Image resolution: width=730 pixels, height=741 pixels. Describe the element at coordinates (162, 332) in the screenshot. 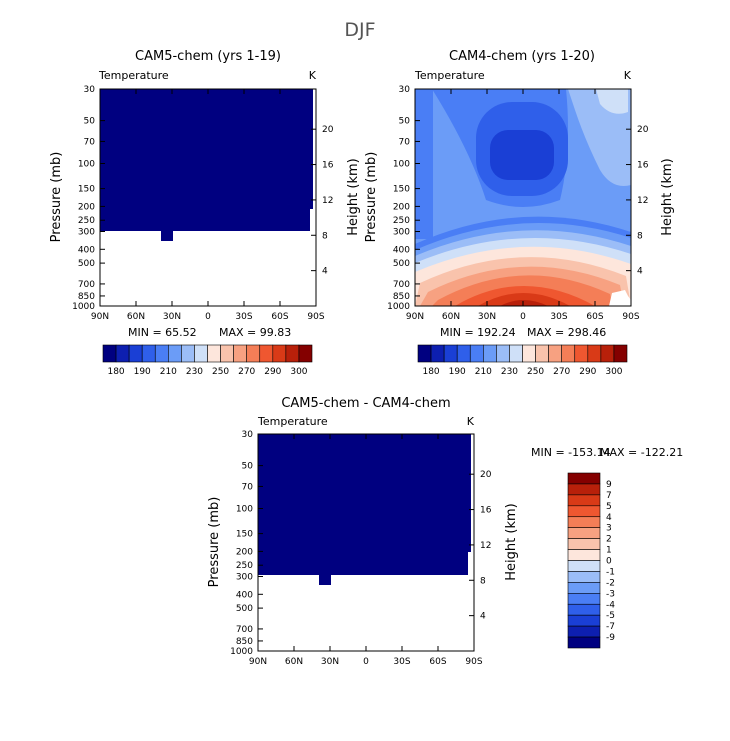

I see `panel-cam5-min: MIN = 65.52` at that location.